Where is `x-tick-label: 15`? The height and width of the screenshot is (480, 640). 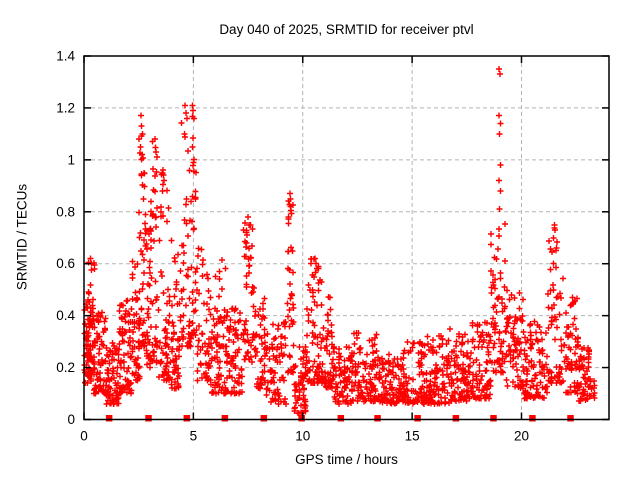
x-tick-label: 15 is located at coordinates (412, 436).